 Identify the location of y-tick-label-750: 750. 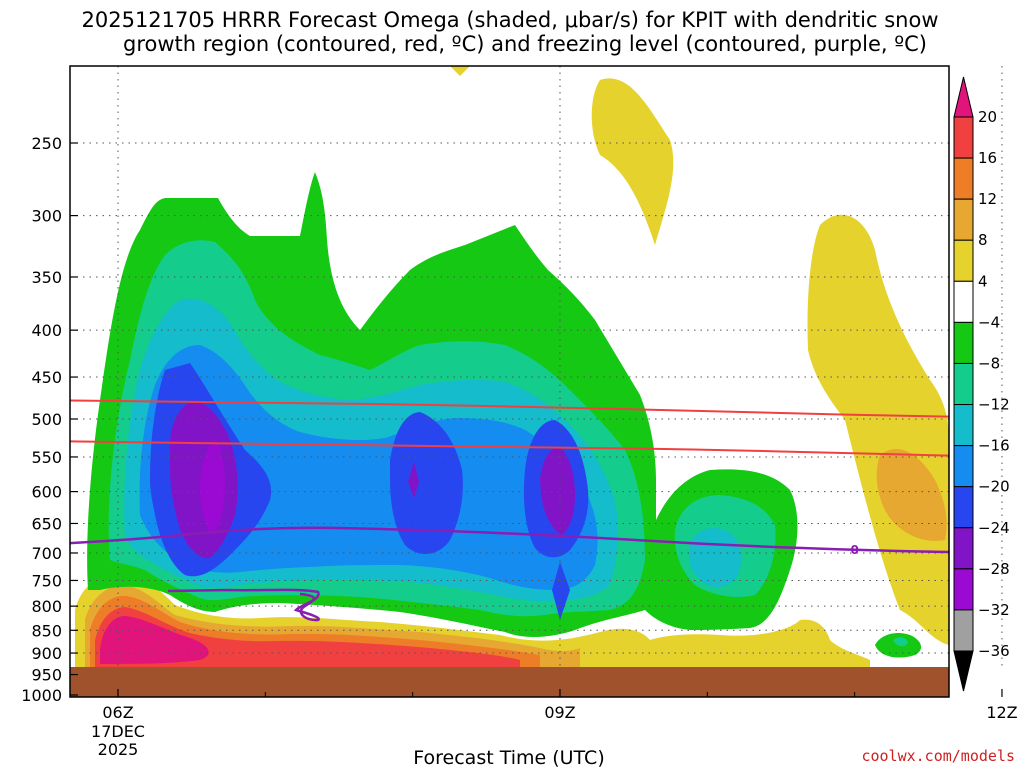
(46, 580).